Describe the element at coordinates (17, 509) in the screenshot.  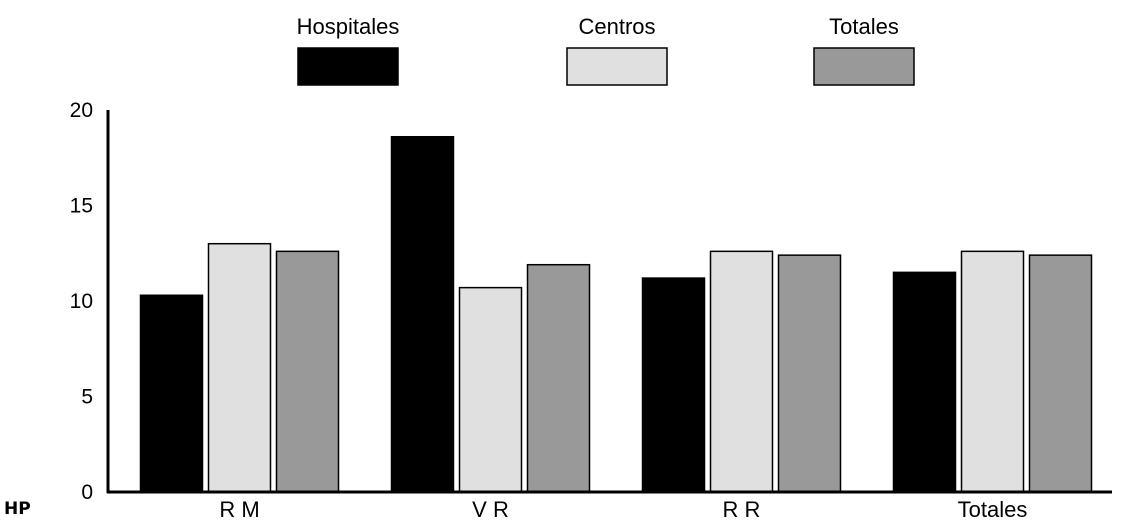
I see `corner-label: HP` at that location.